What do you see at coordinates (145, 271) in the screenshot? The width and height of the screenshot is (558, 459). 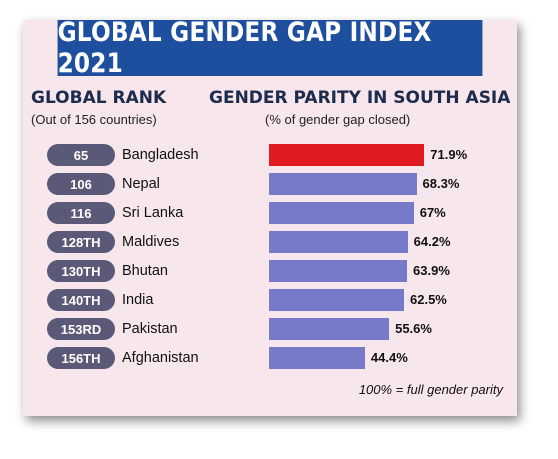 I see `country-label: Bhutan` at bounding box center [145, 271].